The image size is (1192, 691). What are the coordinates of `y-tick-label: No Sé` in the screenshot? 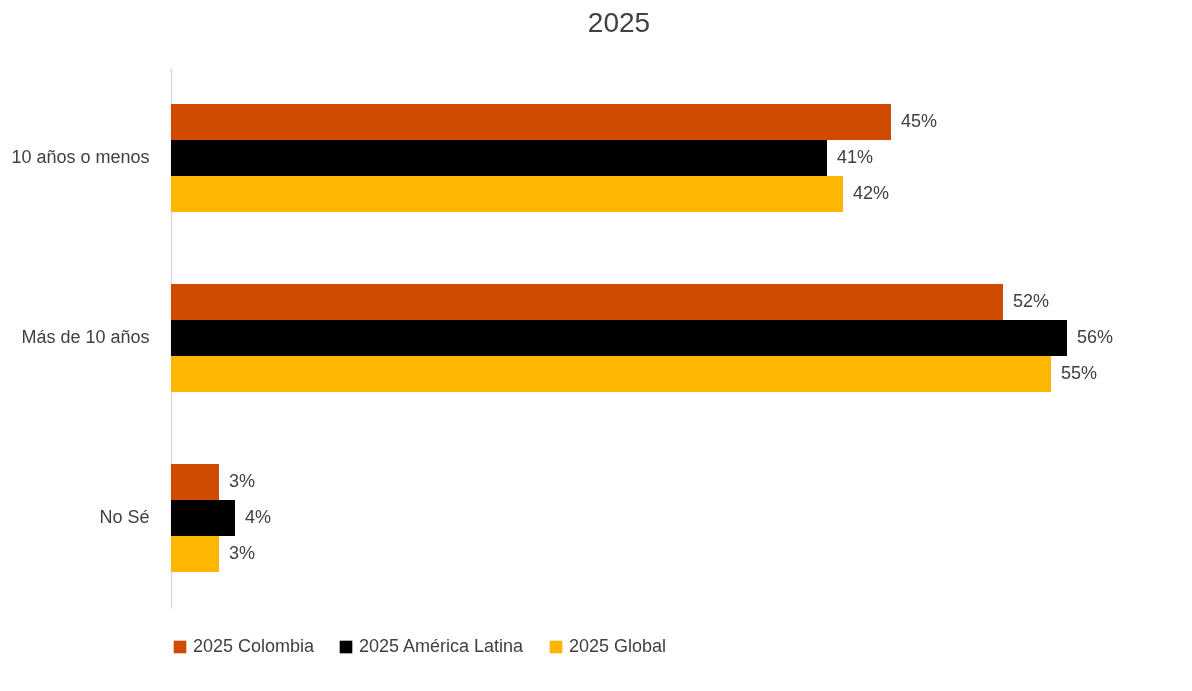 It's located at (124, 517).